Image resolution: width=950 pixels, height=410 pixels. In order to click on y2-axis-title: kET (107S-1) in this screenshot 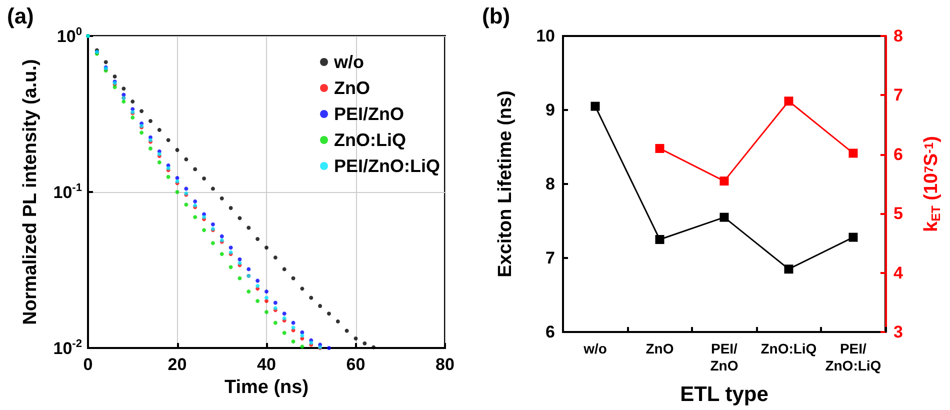, I will do `click(932, 184)`.